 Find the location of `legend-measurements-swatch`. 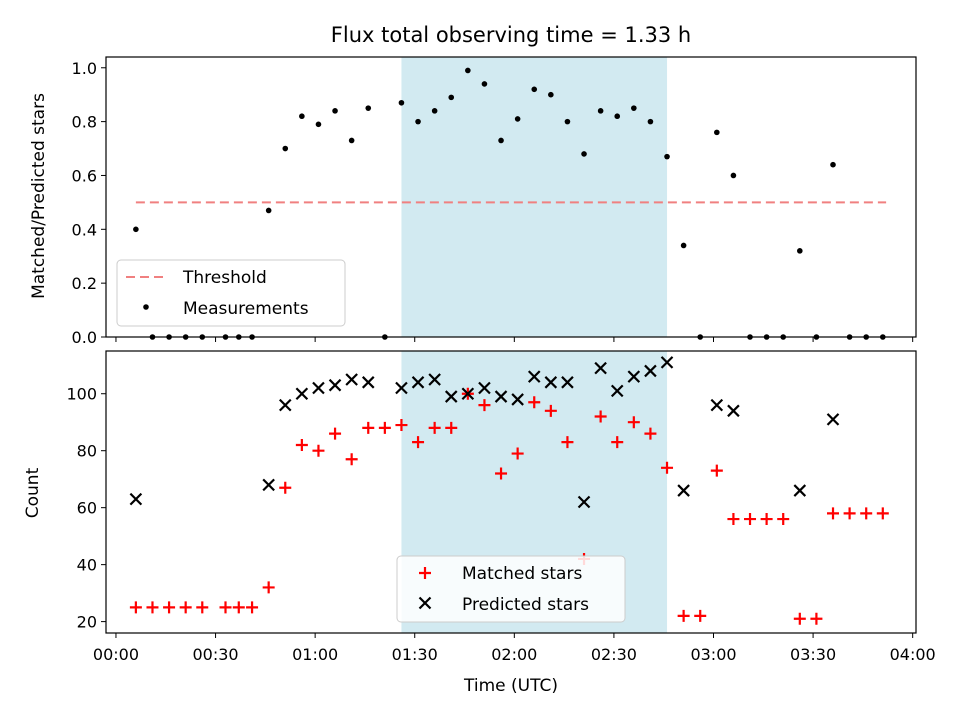

legend-measurements-swatch is located at coordinates (146, 307).